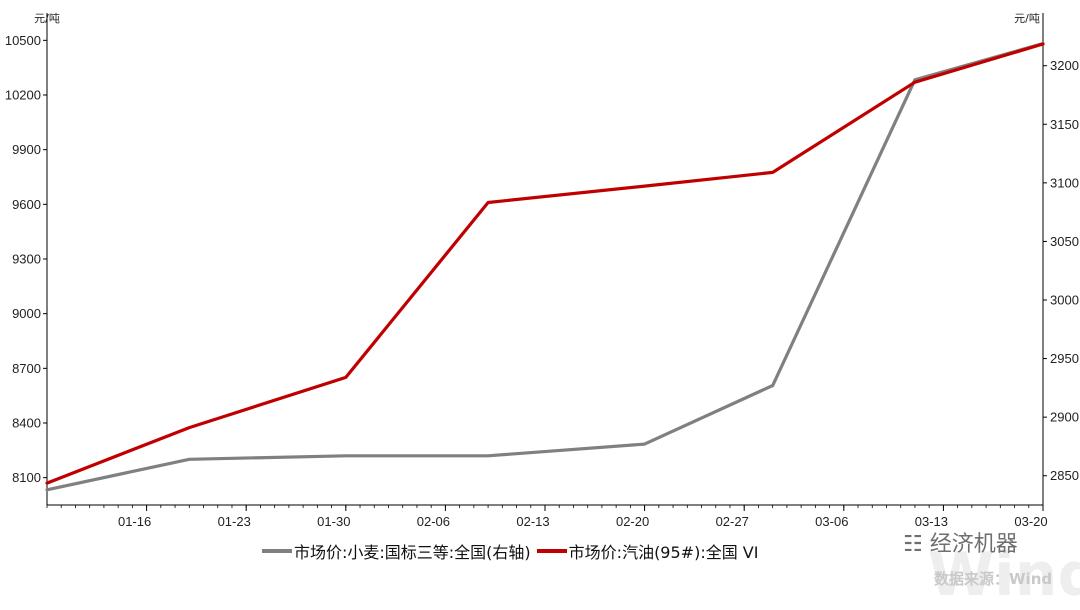  I want to click on left-tick-label: 9300, so click(26, 259).